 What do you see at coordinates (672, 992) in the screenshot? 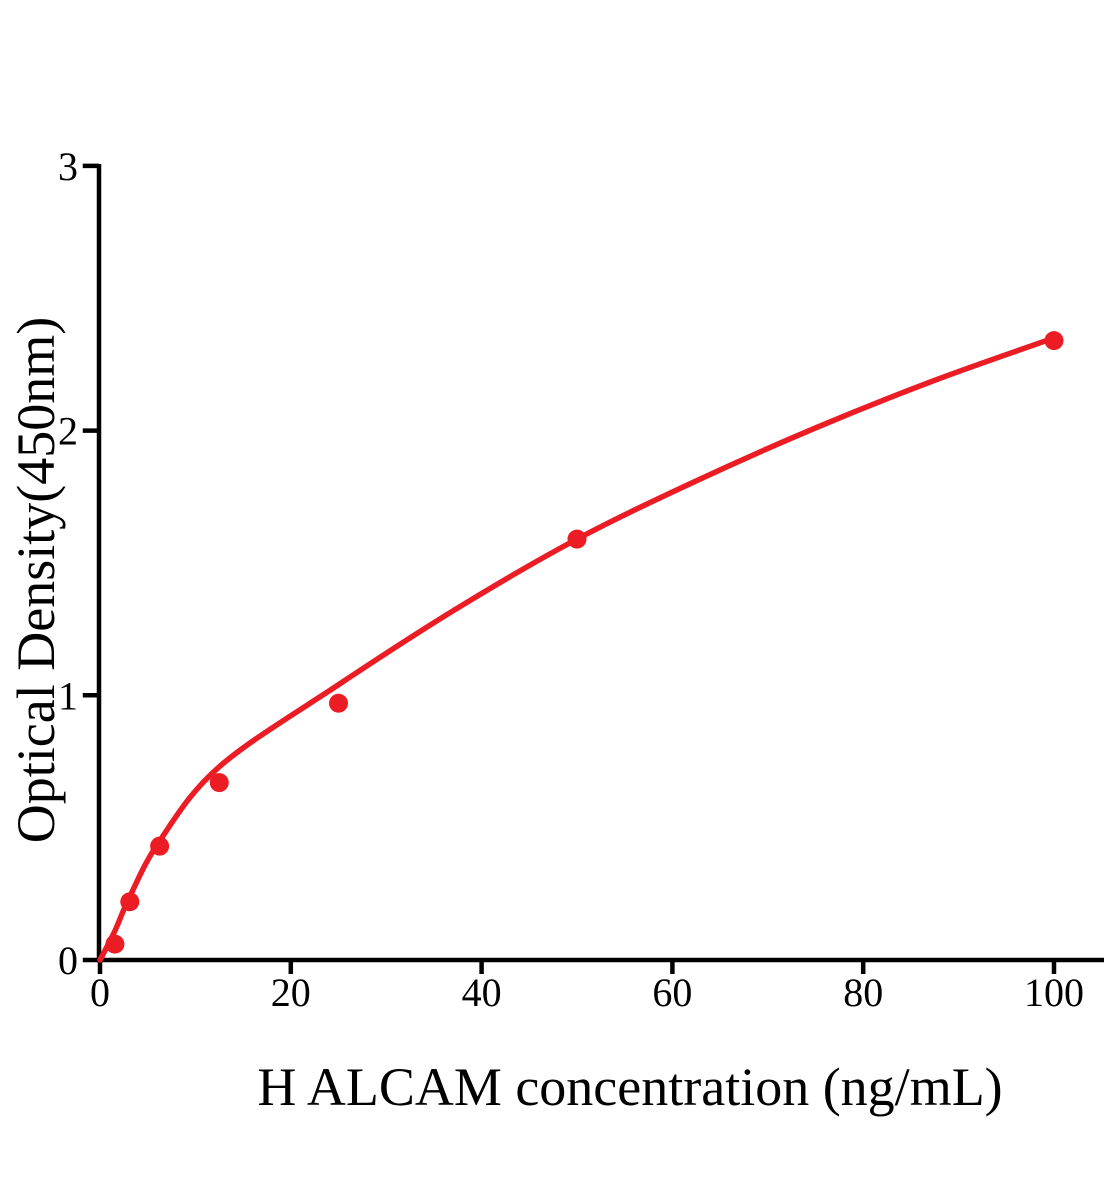
I see `x-tick-label: 60` at bounding box center [672, 992].